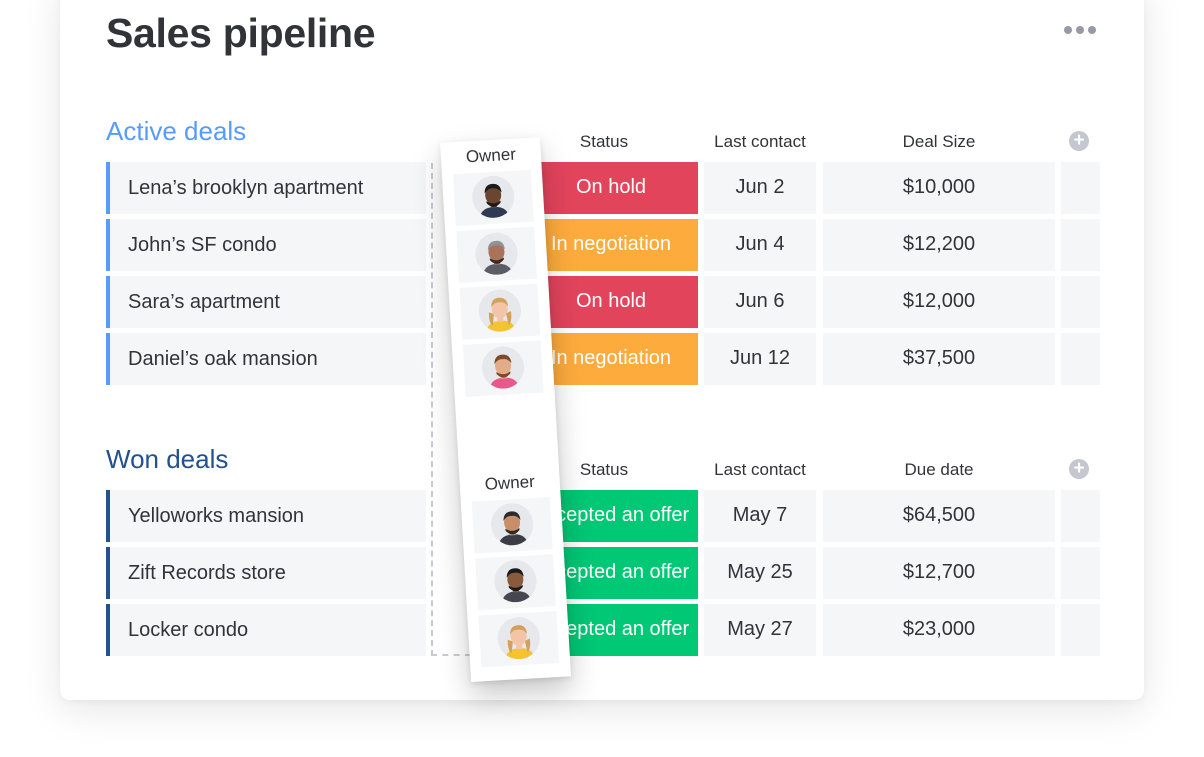  Describe the element at coordinates (611, 245) in the screenshot. I see `status-label: In negotiation` at that location.